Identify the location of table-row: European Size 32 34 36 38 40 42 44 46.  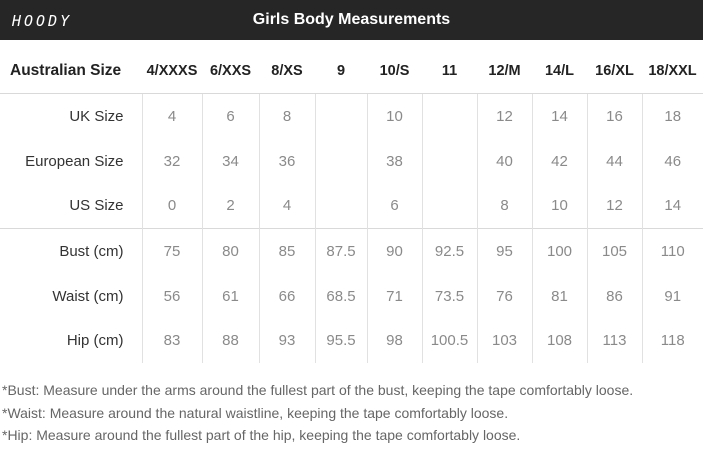
(351, 161).